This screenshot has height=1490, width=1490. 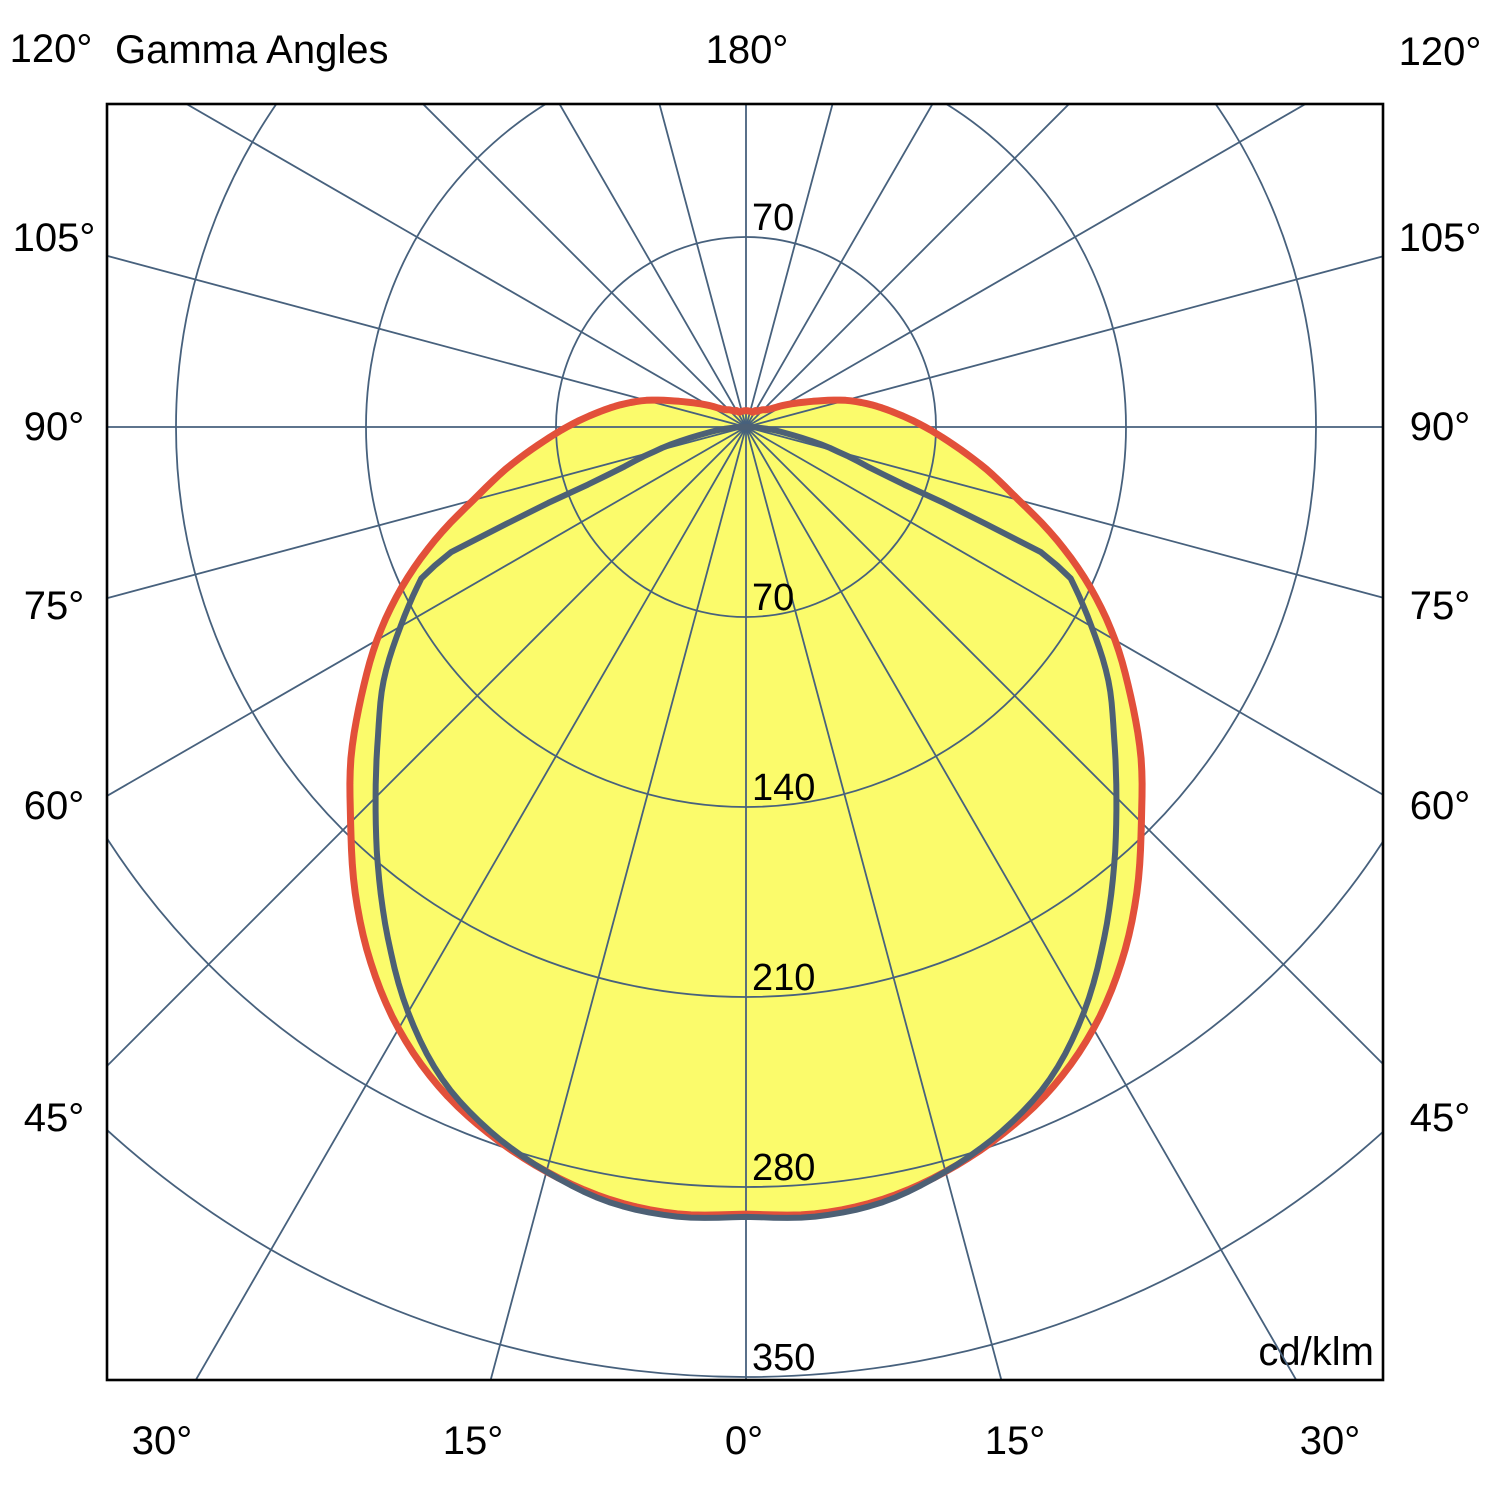 I want to click on ring-value-label: 140, so click(x=783, y=788).